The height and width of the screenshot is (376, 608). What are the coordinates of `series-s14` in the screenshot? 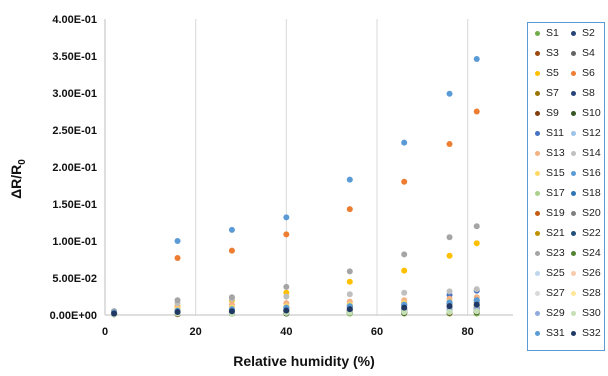 It's located at (295, 301).